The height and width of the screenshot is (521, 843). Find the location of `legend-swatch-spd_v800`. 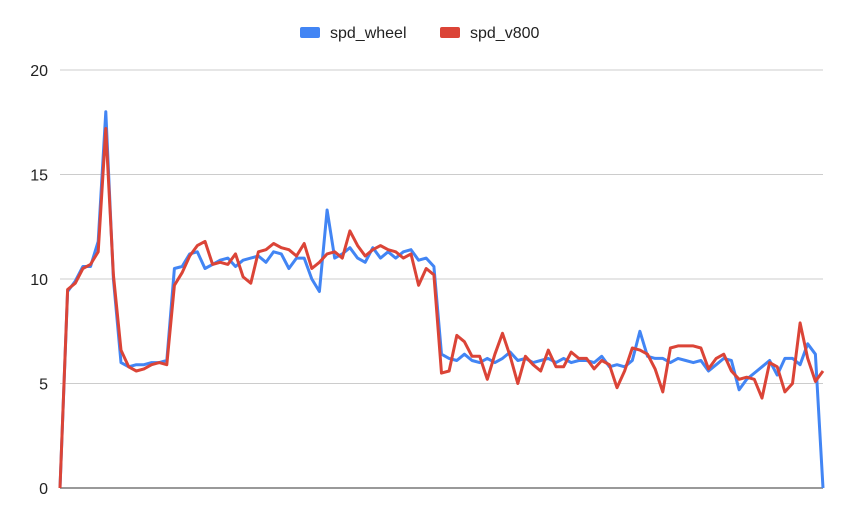

legend-swatch-spd_v800 is located at coordinates (450, 32).